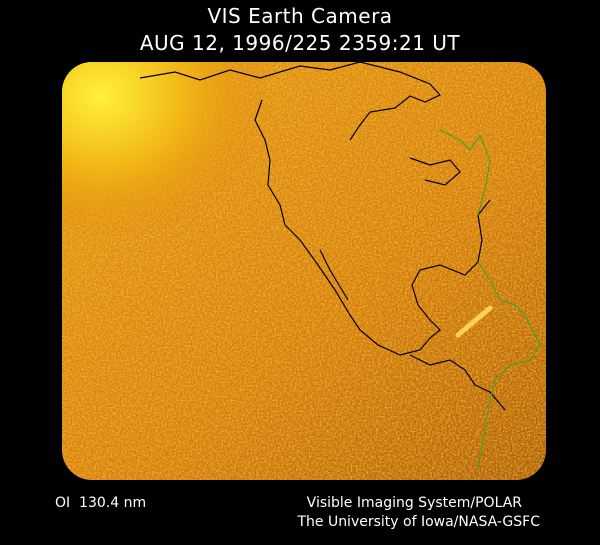  Describe the element at coordinates (474, 321) in the screenshot. I see `bright-streak` at that location.